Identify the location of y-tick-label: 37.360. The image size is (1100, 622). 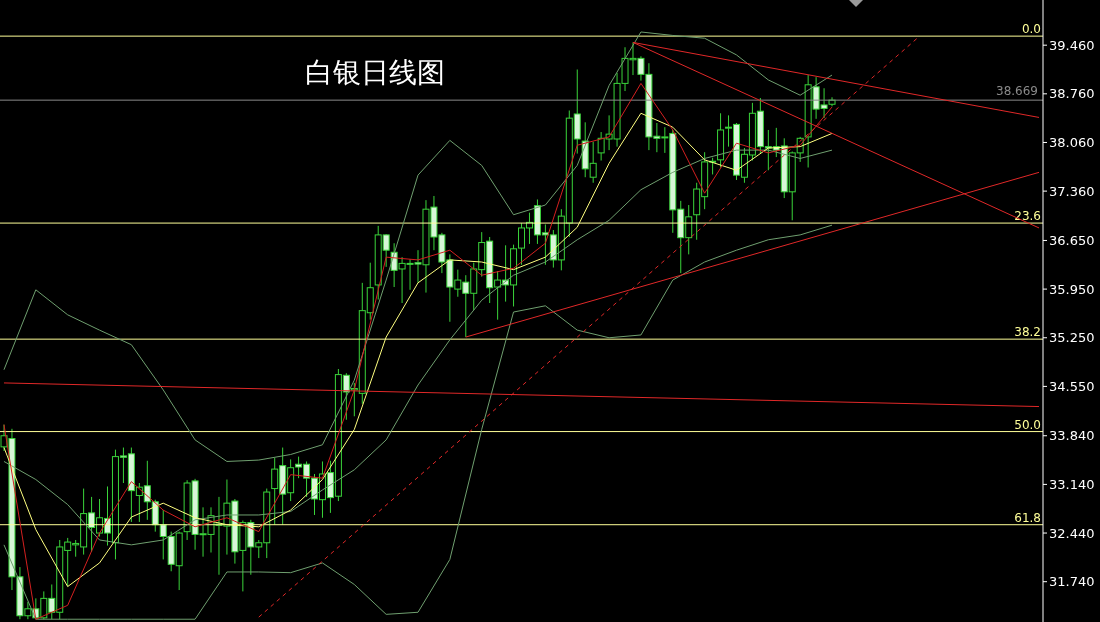
(1072, 191).